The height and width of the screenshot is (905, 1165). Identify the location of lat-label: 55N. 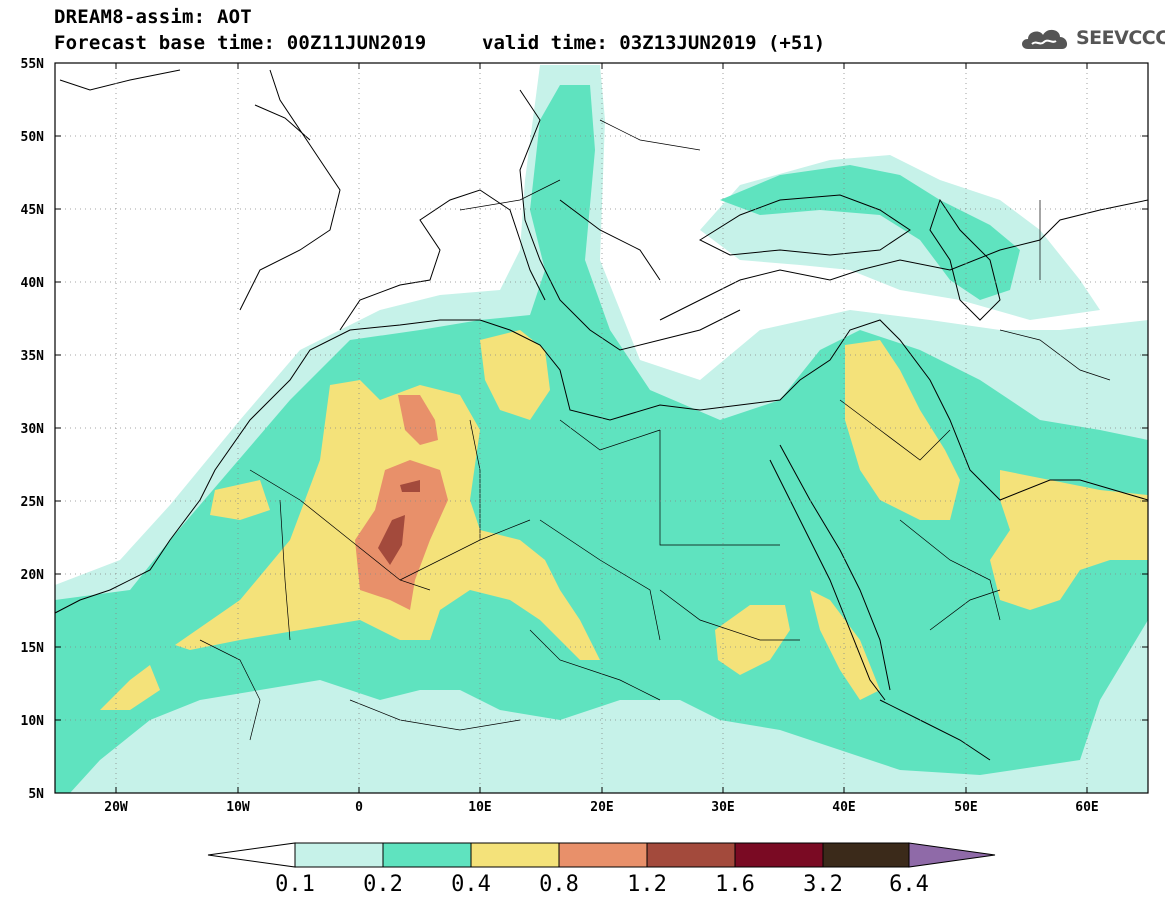
(33, 64).